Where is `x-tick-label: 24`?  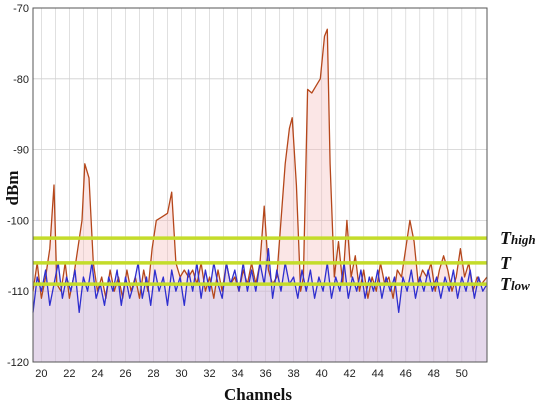 x-tick-label: 24 is located at coordinates (97, 374).